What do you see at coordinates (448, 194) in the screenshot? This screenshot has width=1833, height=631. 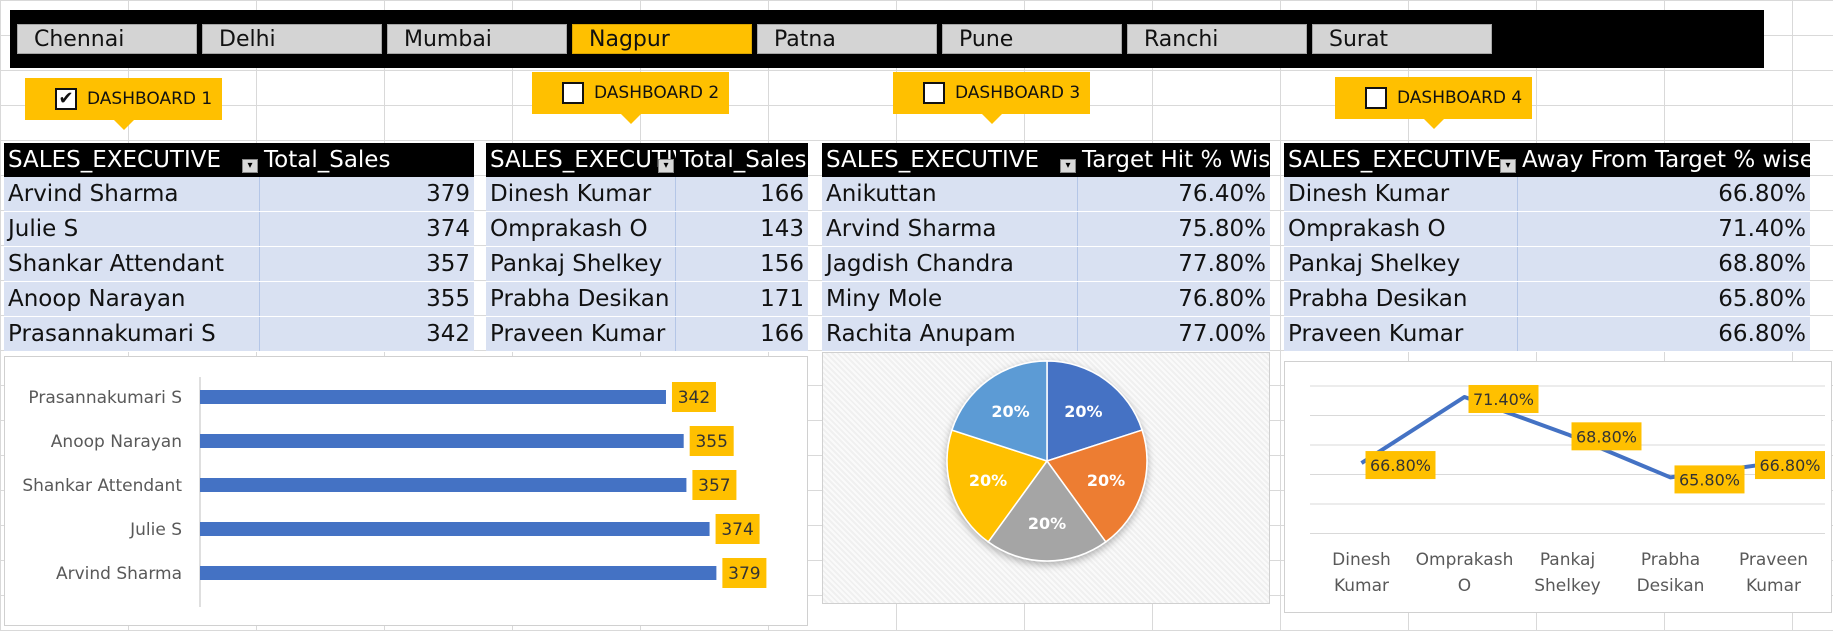 I see `row-value: 379` at bounding box center [448, 194].